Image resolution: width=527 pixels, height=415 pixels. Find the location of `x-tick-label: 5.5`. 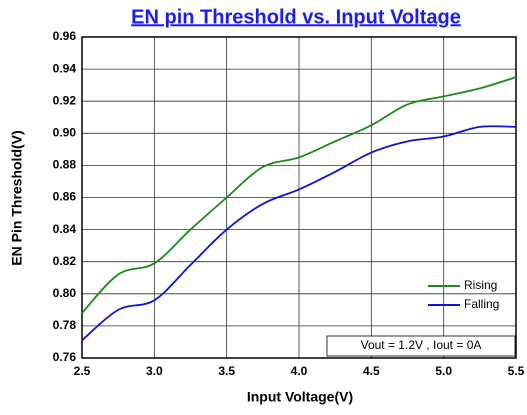

x-tick-label: 5.5 is located at coordinates (516, 371).